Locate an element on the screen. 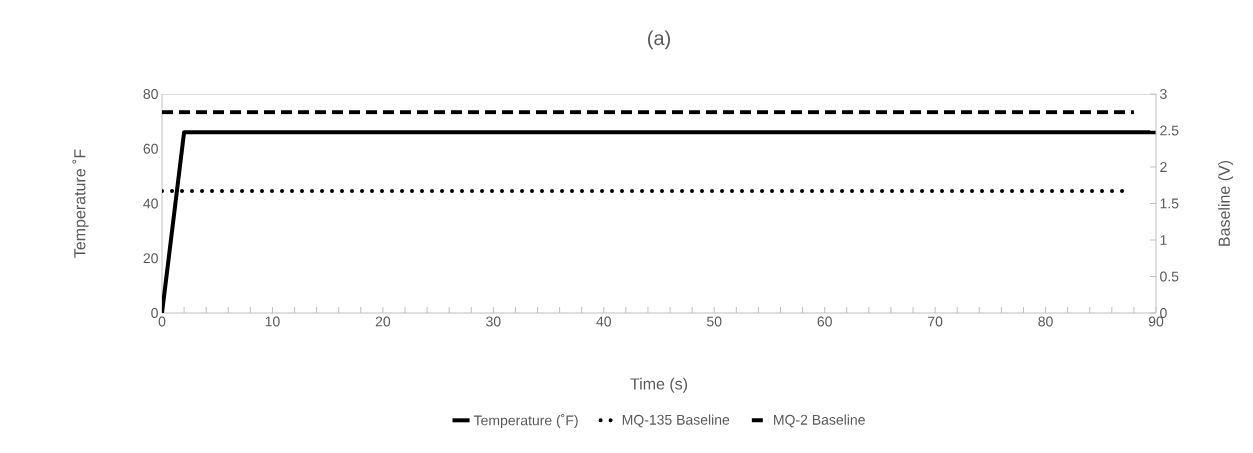 The height and width of the screenshot is (453, 1253). x-tick-label: 30 is located at coordinates (493, 321).